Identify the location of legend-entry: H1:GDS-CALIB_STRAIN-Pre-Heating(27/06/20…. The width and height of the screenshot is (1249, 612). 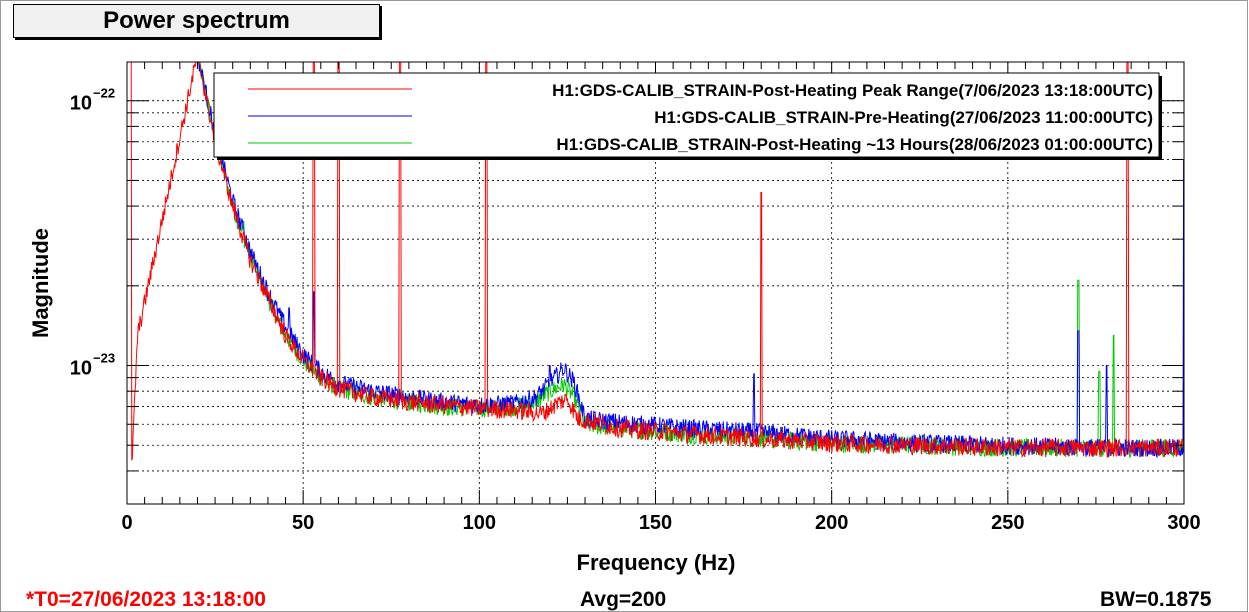
(903, 117).